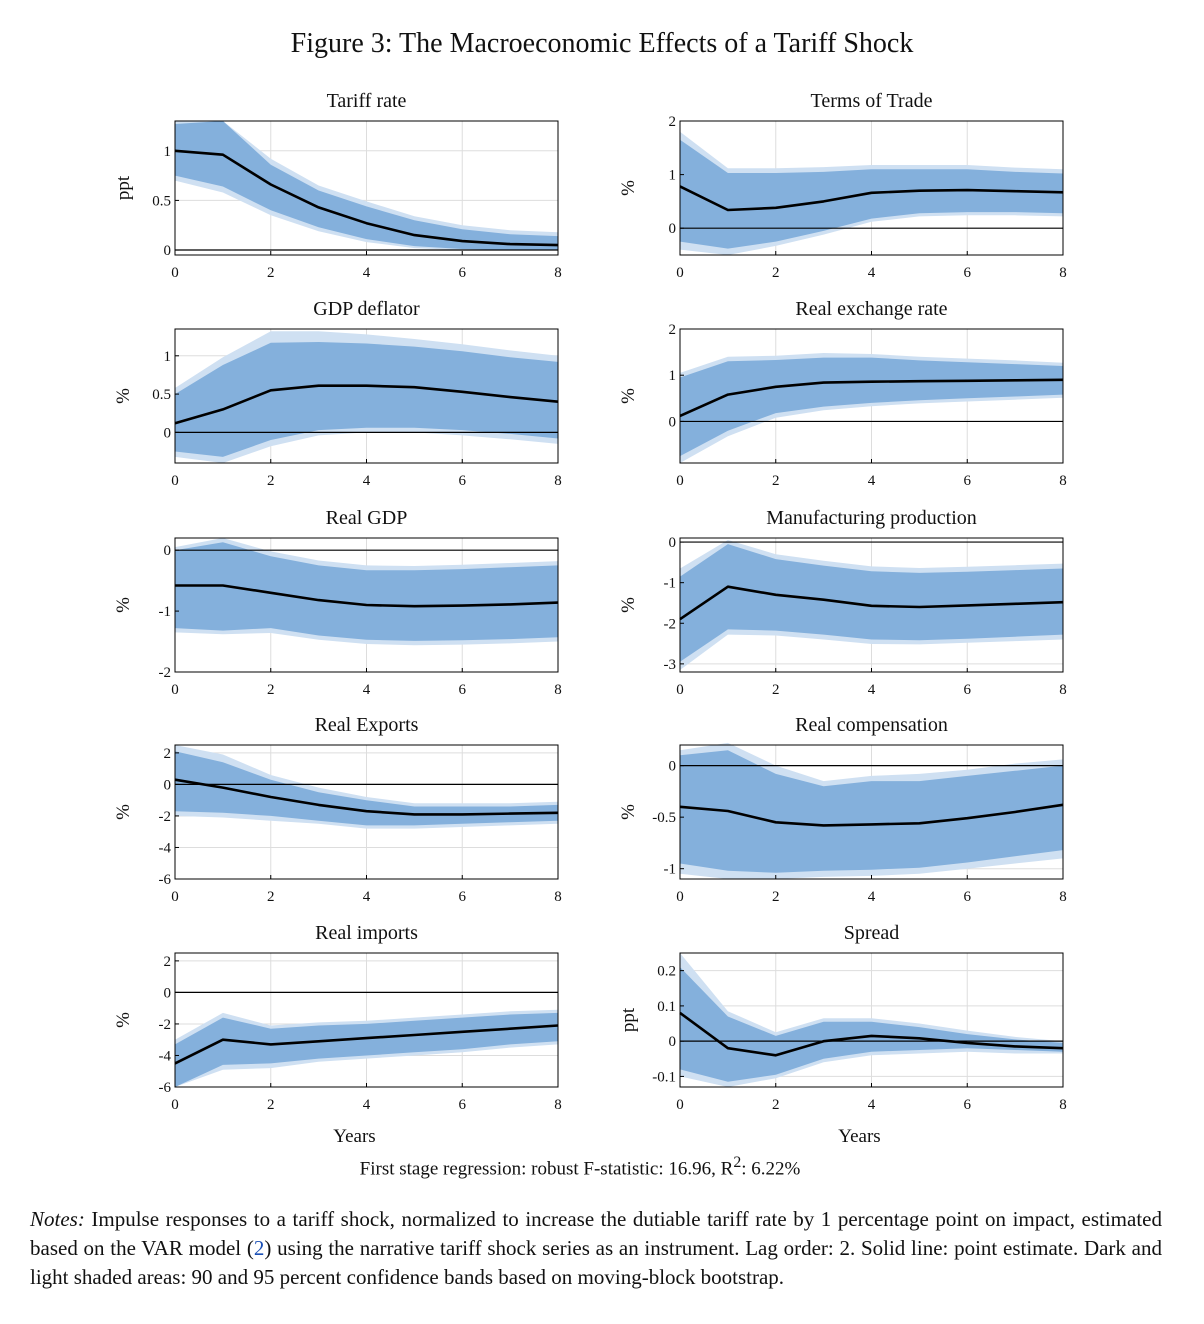 Image resolution: width=1204 pixels, height=1324 pixels. Describe the element at coordinates (673, 422) in the screenshot. I see `panel-4-ytick-label: 0` at that location.